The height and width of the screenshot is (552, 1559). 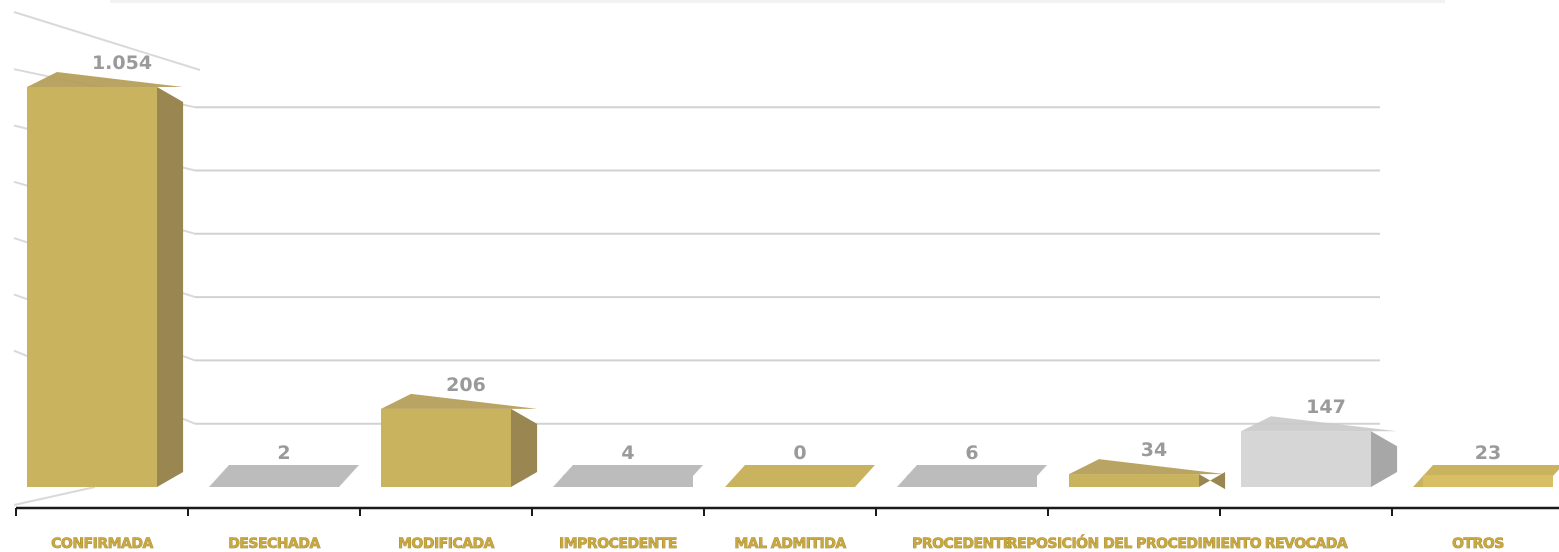 What do you see at coordinates (446, 544) in the screenshot?
I see `x-tick-label: MODIFICADA` at bounding box center [446, 544].